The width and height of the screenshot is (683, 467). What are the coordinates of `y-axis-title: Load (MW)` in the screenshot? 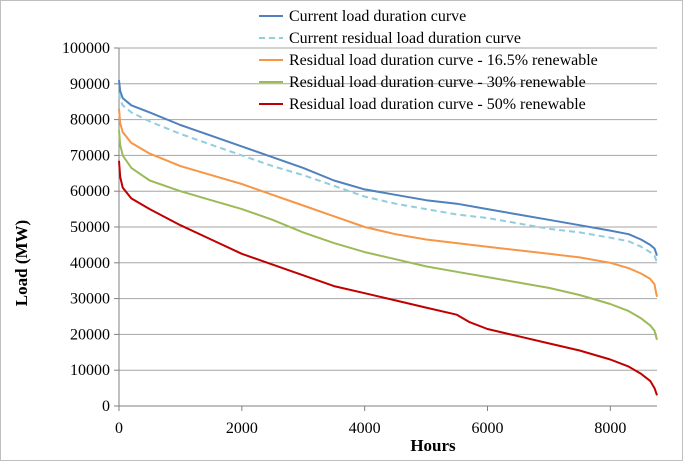 It's located at (21, 263).